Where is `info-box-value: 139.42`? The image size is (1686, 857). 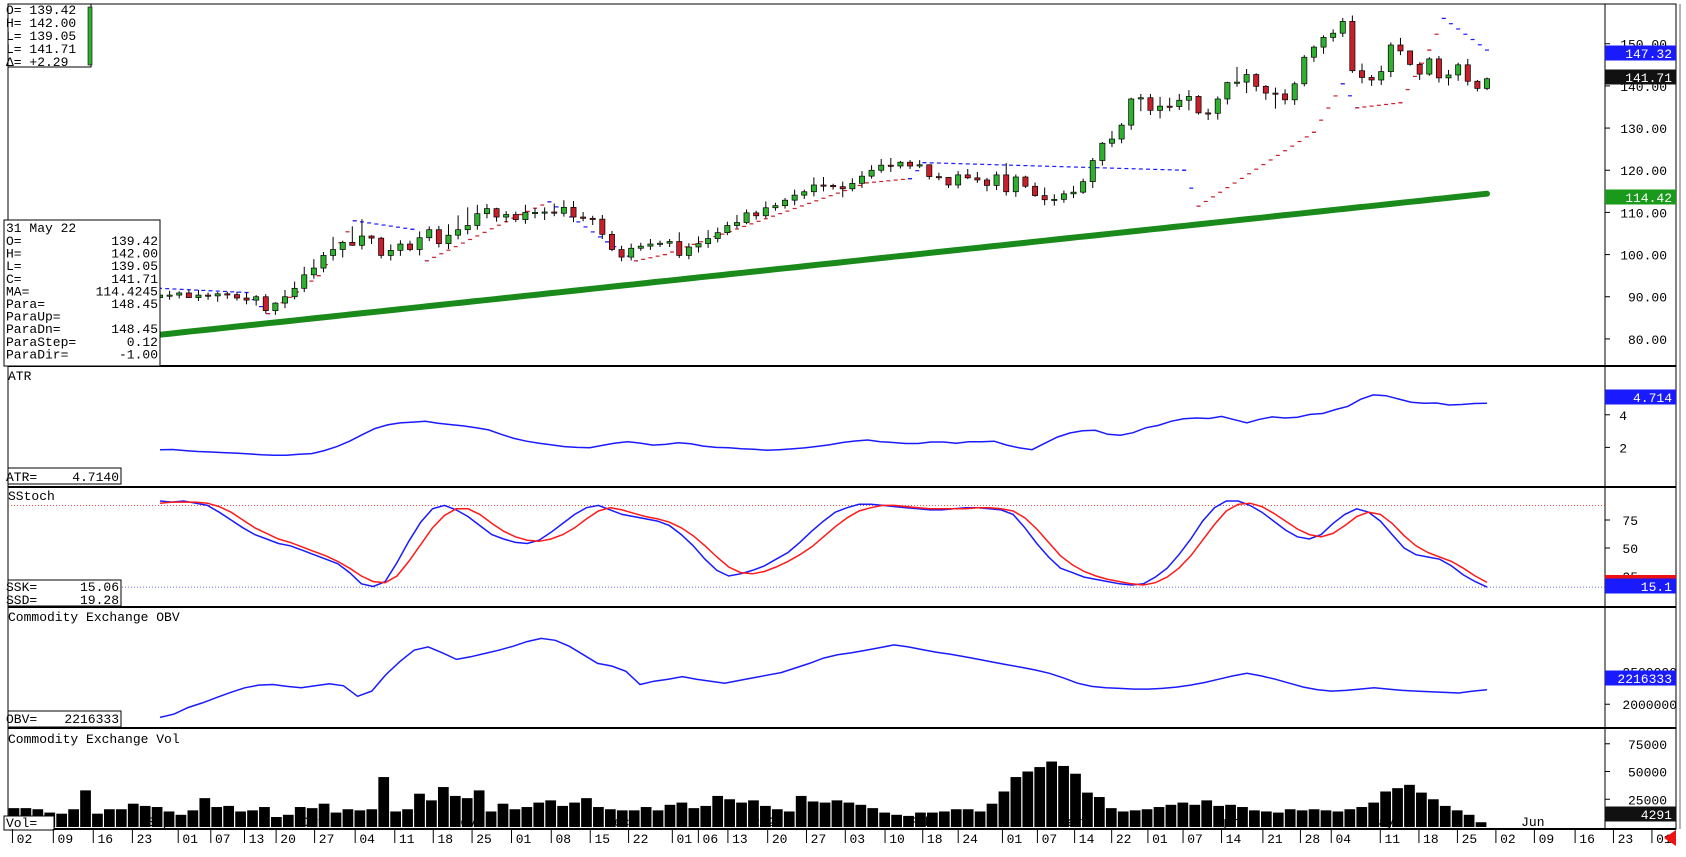
info-box-value: 139.42 is located at coordinates (134, 241).